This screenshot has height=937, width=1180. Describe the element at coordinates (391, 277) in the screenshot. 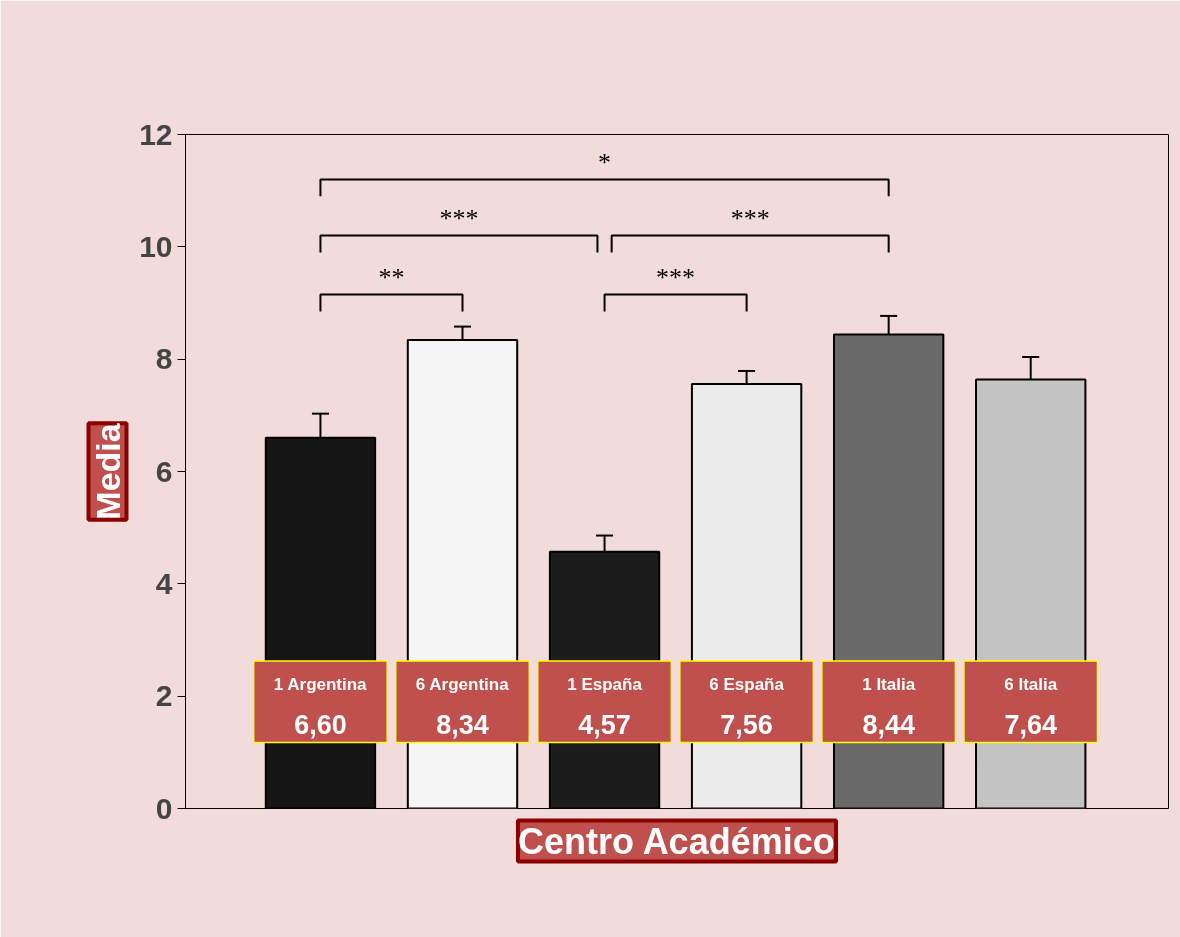

I see `annotation: **` at that location.